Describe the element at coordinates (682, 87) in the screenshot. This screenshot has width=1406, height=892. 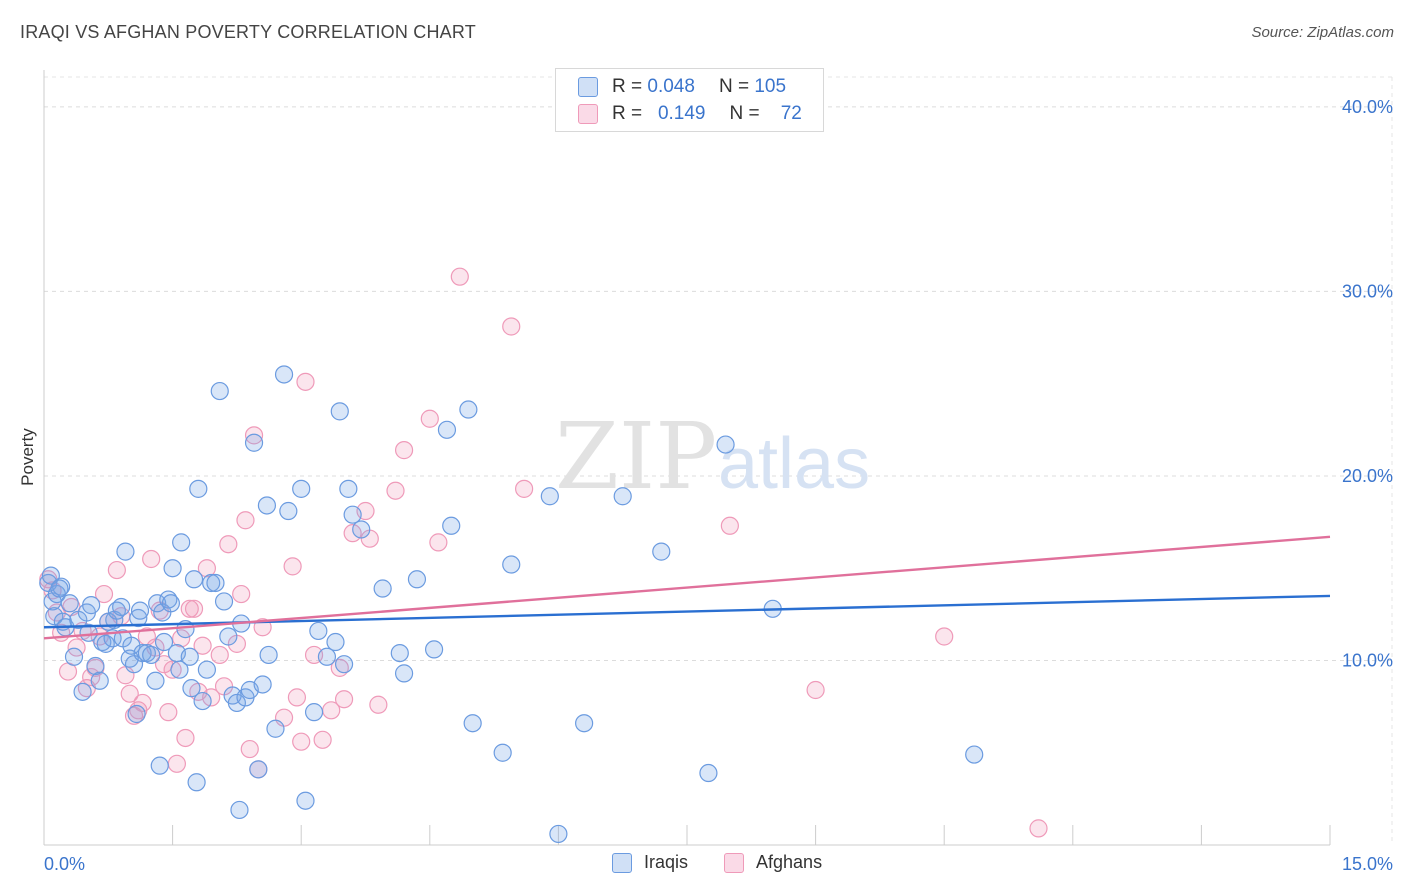
I see `stats-row-iraqis: R = 0.048 N = 105` at that location.